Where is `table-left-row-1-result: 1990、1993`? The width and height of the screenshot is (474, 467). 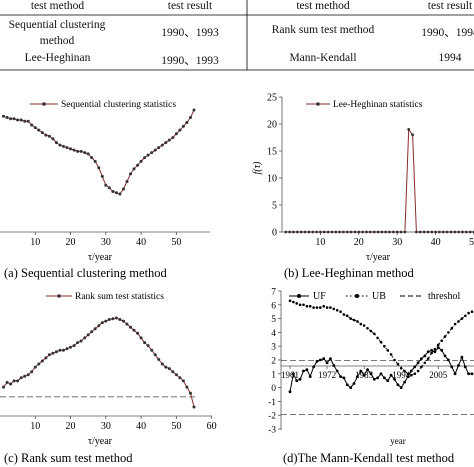
table-left-row-1-result: 1990、1993 is located at coordinates (190, 33).